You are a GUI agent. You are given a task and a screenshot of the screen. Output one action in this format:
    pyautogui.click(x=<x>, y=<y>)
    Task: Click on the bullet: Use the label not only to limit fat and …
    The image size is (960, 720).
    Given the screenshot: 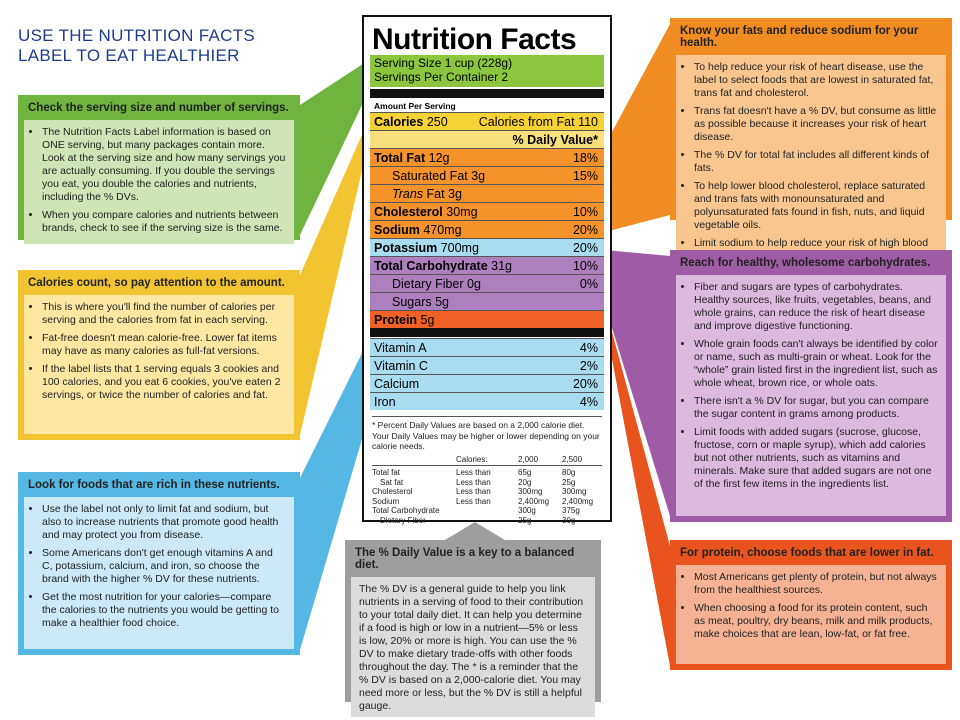 What is the action you would take?
    pyautogui.click(x=164, y=522)
    